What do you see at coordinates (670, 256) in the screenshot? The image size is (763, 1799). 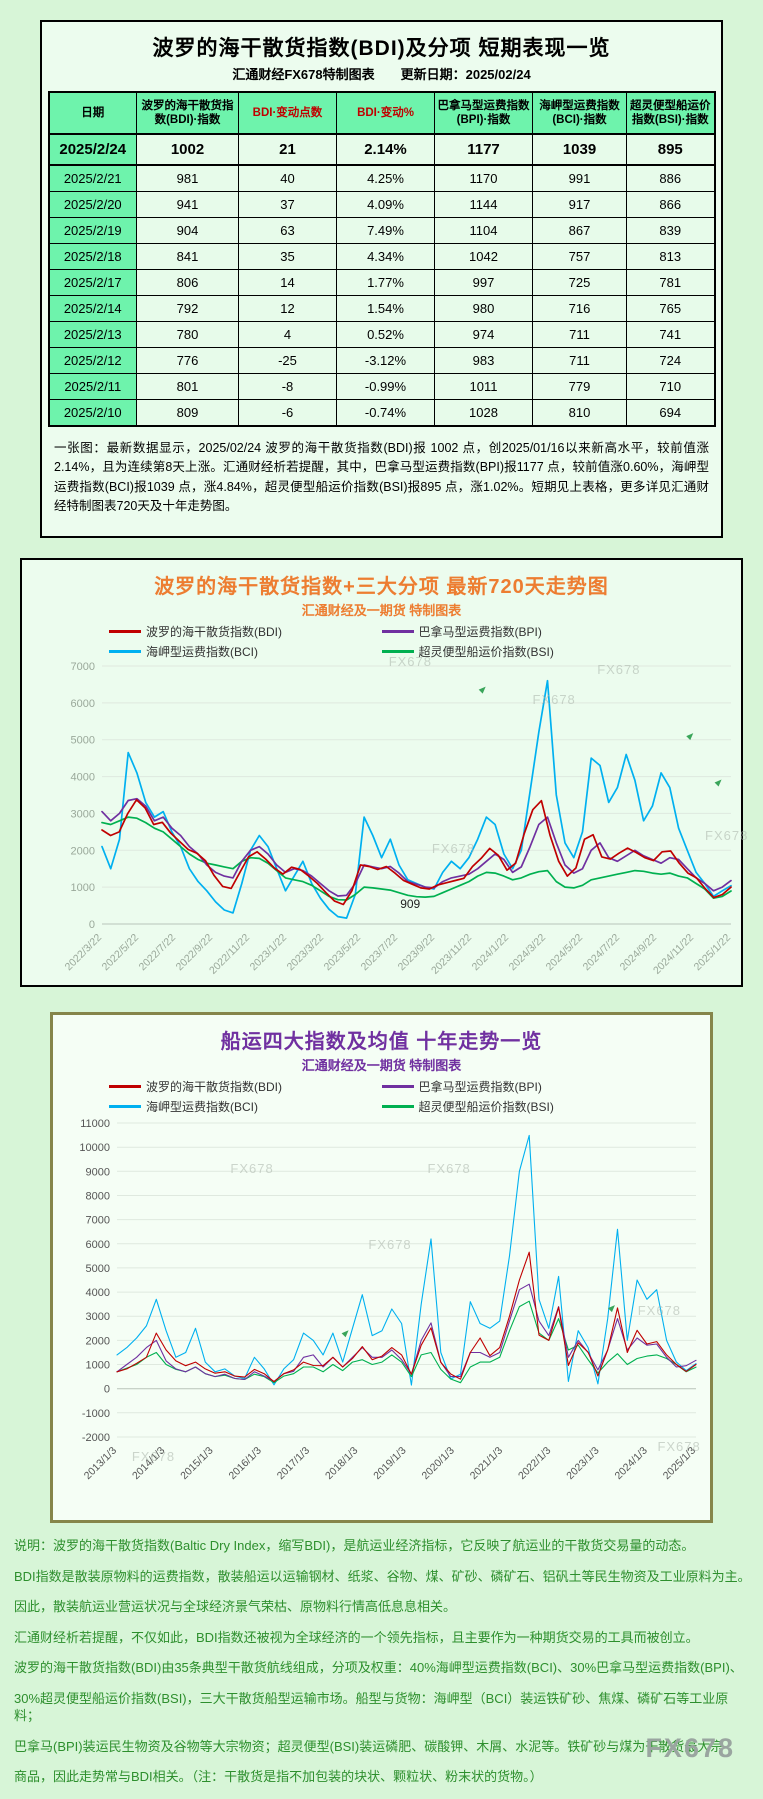 I see `table-cell: 813` at bounding box center [670, 256].